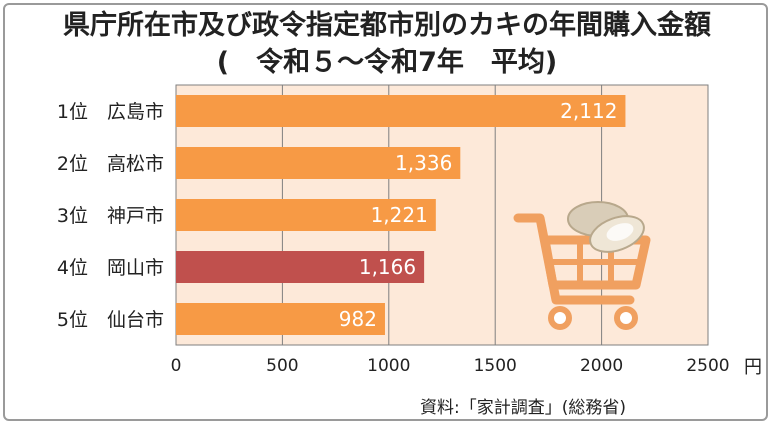  Describe the element at coordinates (423, 163) in the screenshot. I see `data-label: 1,336` at that location.